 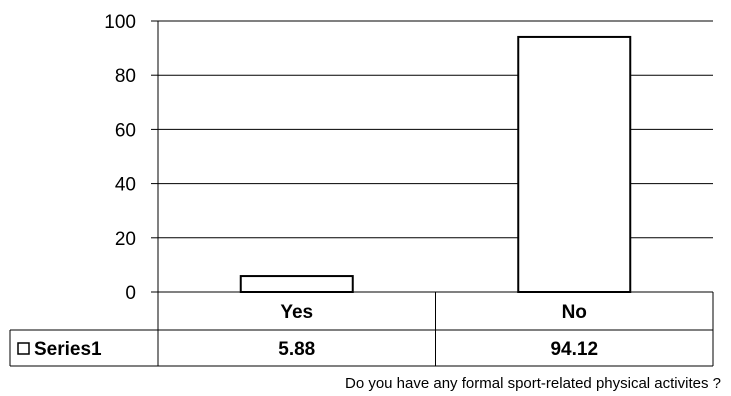 I want to click on y-tick-label: 40, so click(x=125, y=185).